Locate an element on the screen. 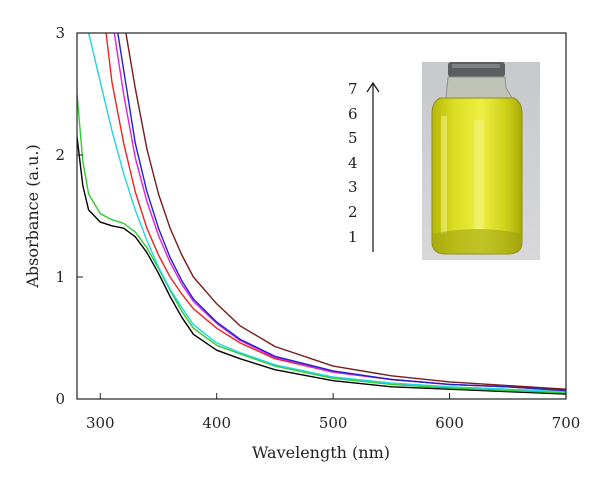 Image resolution: width=600 pixels, height=487 pixels. sample-number-6: 6 is located at coordinates (353, 114).